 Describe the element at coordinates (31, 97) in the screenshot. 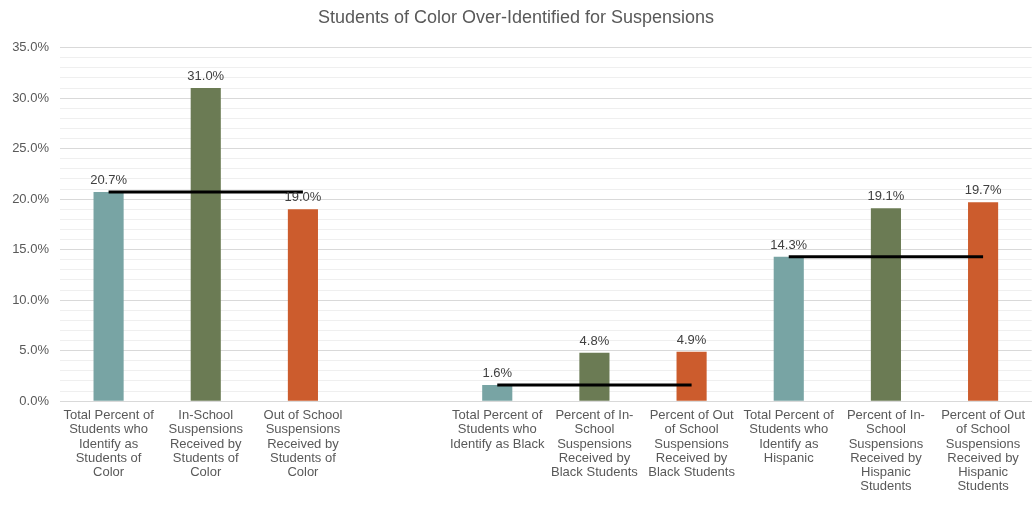

I see `y-tick-label: 30.0%` at that location.